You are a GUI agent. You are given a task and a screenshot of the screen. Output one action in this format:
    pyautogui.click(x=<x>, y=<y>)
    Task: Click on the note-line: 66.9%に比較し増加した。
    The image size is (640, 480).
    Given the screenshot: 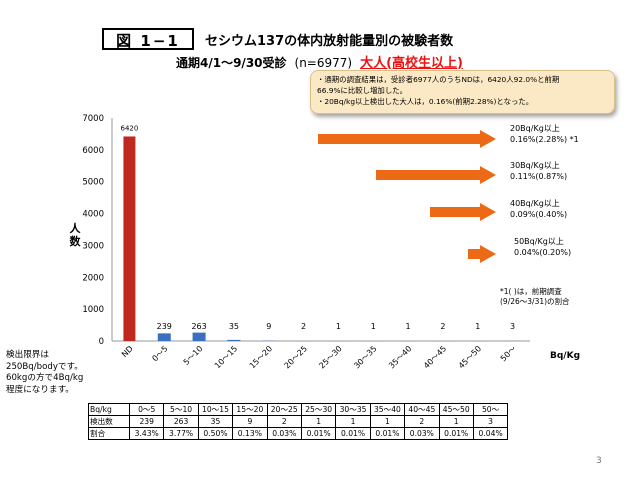 What is the action you would take?
    pyautogui.click(x=362, y=90)
    